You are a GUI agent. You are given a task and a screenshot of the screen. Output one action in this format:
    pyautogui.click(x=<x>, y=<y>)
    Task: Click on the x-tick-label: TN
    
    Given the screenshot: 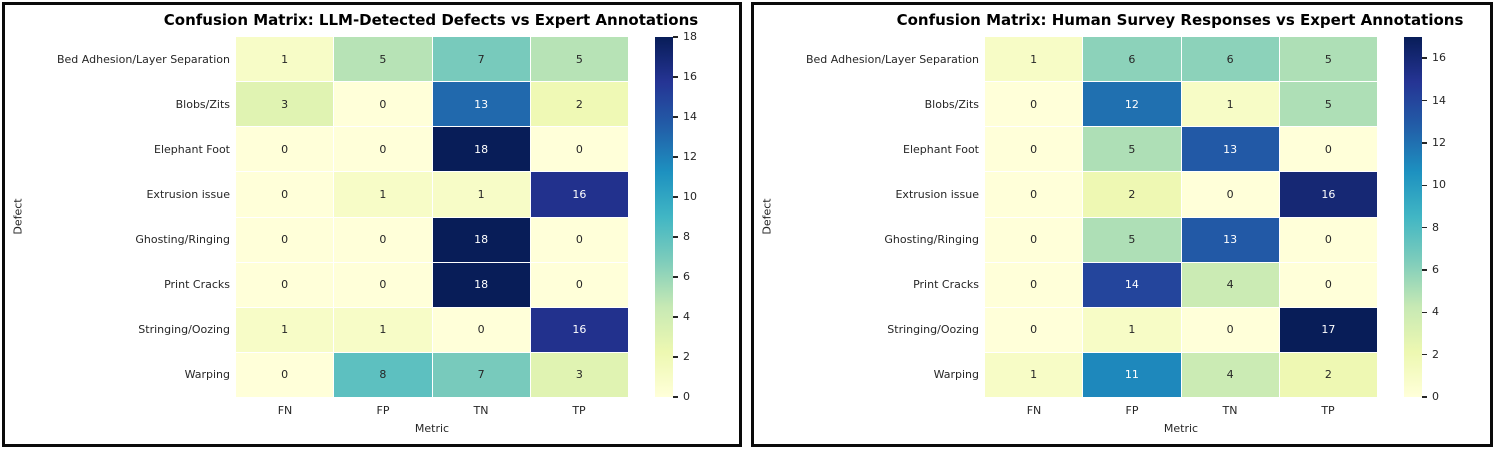 What is the action you would take?
    pyautogui.click(x=481, y=410)
    